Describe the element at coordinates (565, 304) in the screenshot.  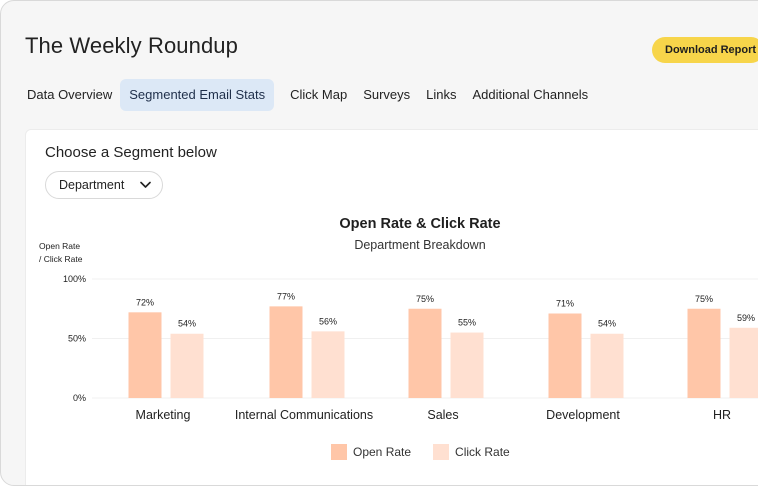
I see `data-label: 71%` at that location.